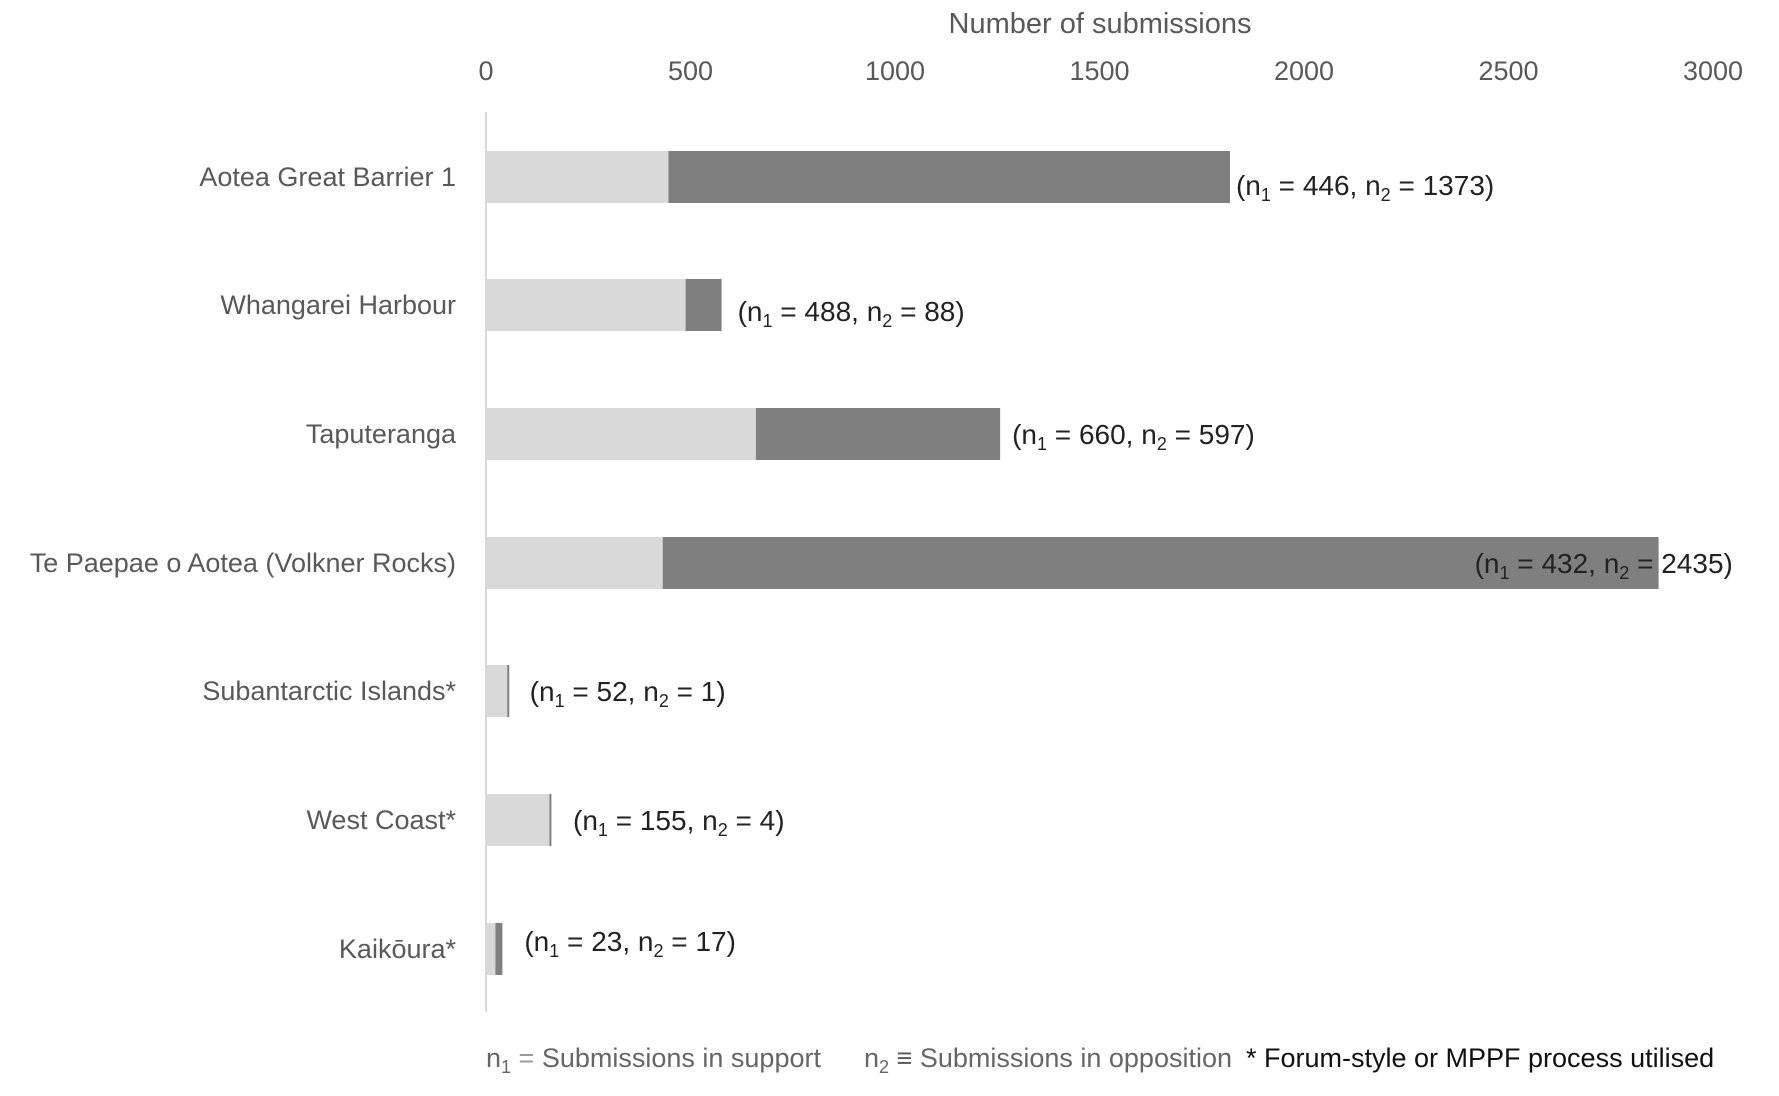  Describe the element at coordinates (1100, 24) in the screenshot. I see `x-axis-title: Number of submissions` at that location.